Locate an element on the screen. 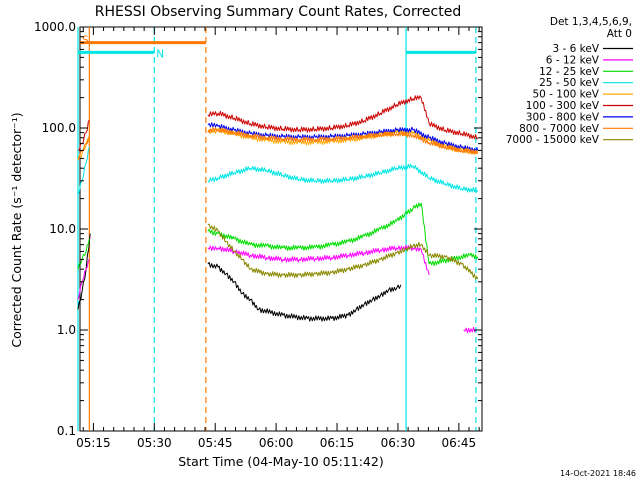 This screenshot has width=640, height=480. footer-timestamp: 14-Oct-2021 18:46 is located at coordinates (598, 473).